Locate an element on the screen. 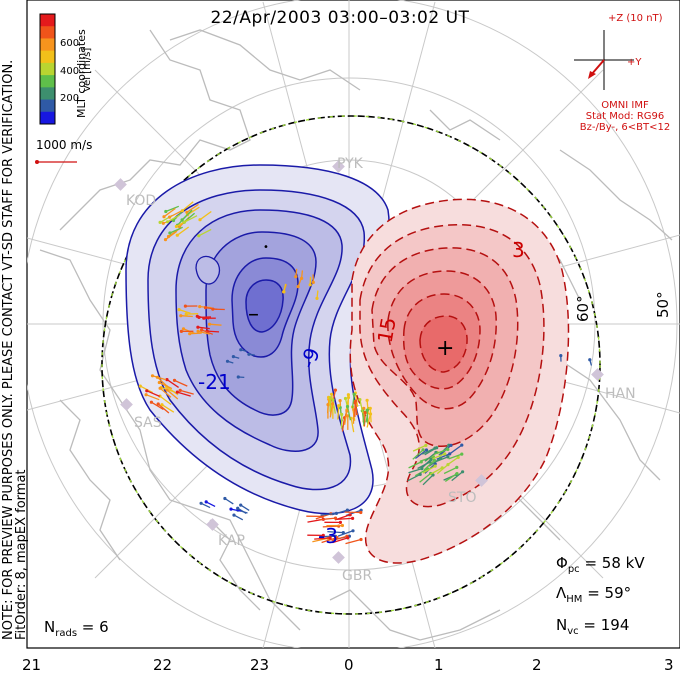 The image size is (680, 674). contour-label-15: 15 is located at coordinates (386, 330).